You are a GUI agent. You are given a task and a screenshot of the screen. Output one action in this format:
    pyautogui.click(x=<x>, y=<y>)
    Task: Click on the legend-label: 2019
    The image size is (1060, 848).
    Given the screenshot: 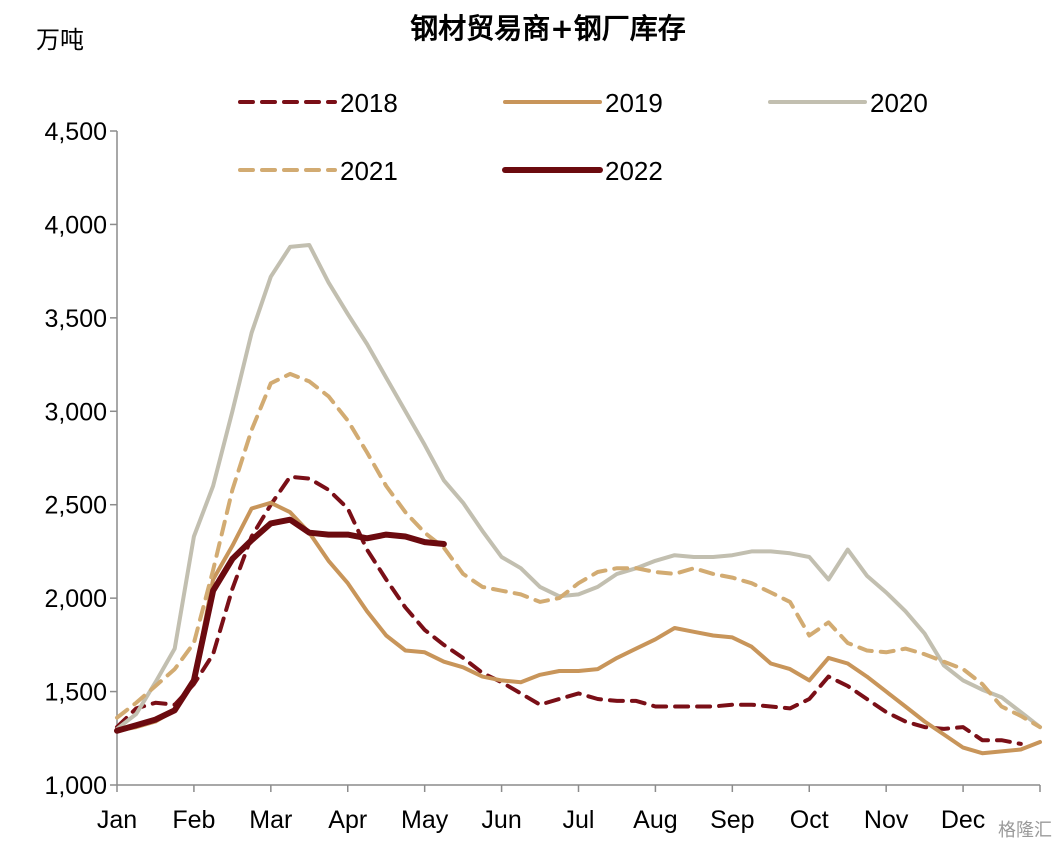 What is the action you would take?
    pyautogui.click(x=634, y=103)
    